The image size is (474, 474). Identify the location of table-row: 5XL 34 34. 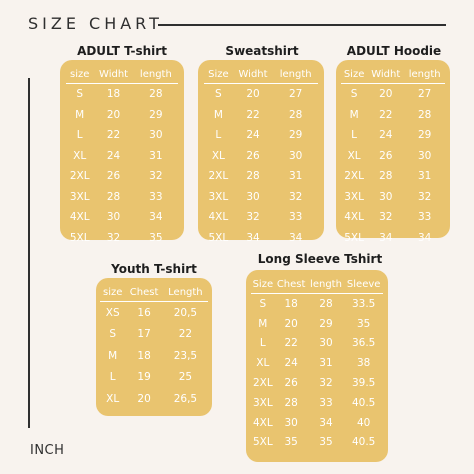
(261, 238).